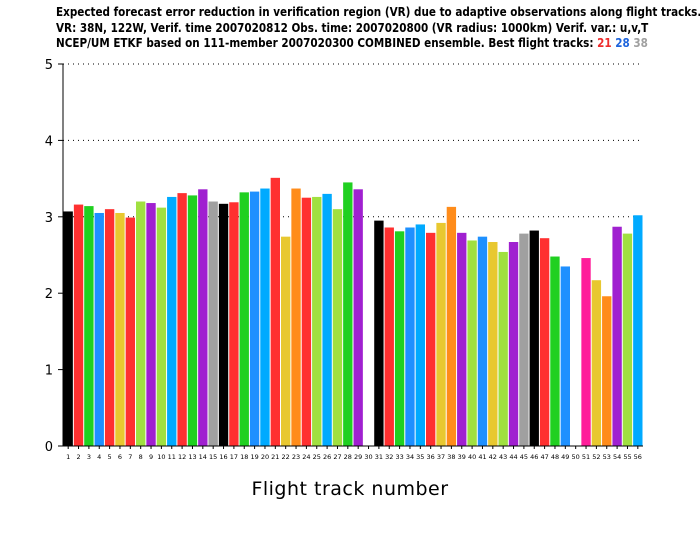 The image size is (700, 540). I want to click on x-tick-label: 13, so click(192, 457).